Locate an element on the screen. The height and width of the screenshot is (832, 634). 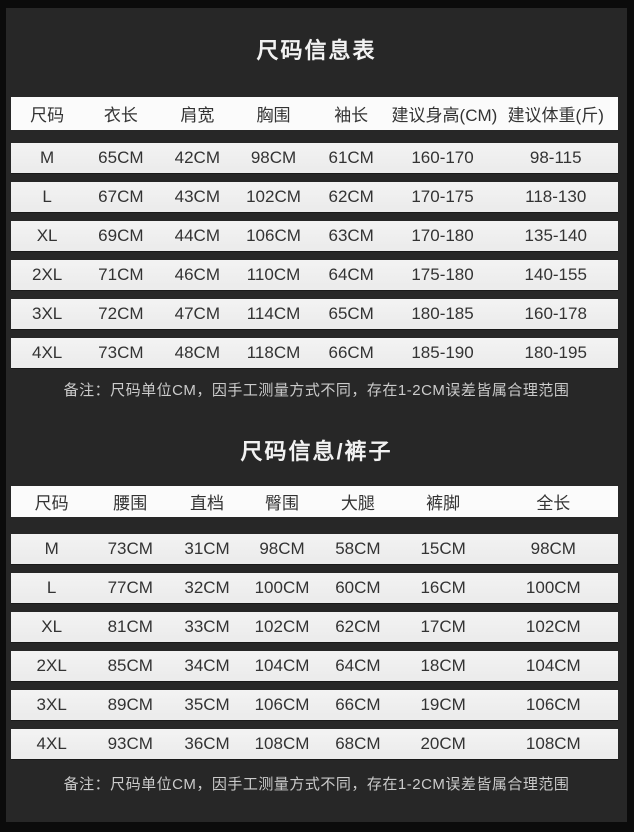
table-row-cell: 114CM is located at coordinates (273, 313).